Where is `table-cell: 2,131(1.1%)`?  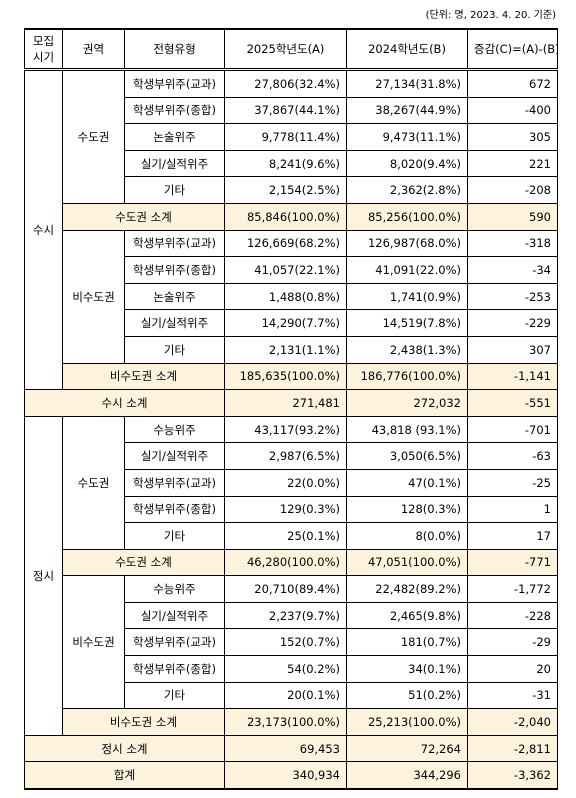 table-cell: 2,131(1.1%) is located at coordinates (285, 349).